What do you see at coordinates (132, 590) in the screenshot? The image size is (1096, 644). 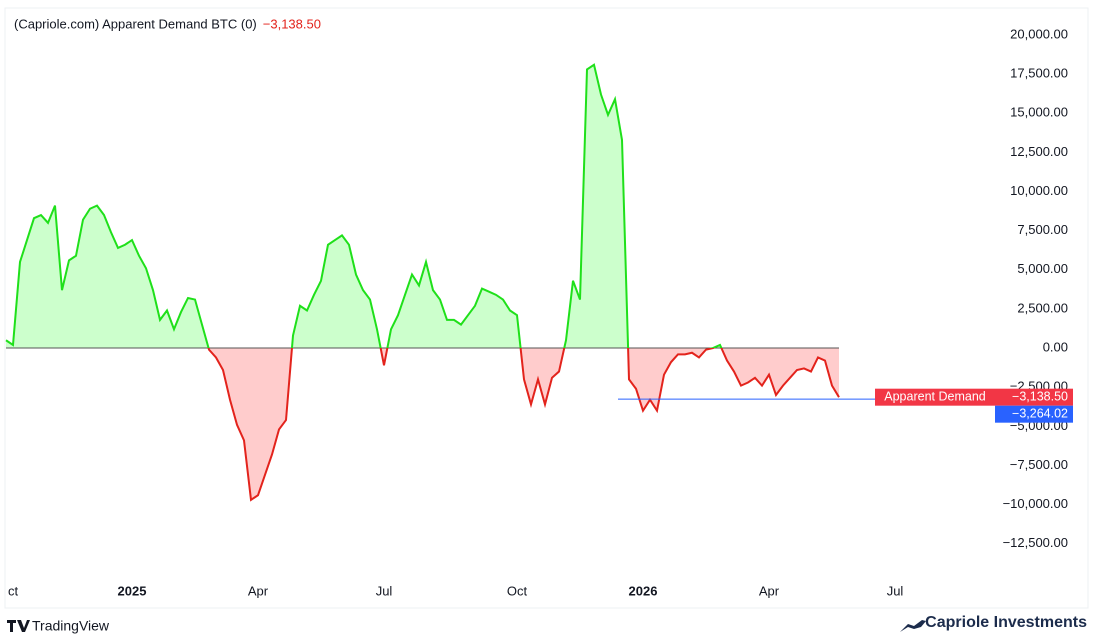 I see `x-tick-label: 2025` at bounding box center [132, 590].